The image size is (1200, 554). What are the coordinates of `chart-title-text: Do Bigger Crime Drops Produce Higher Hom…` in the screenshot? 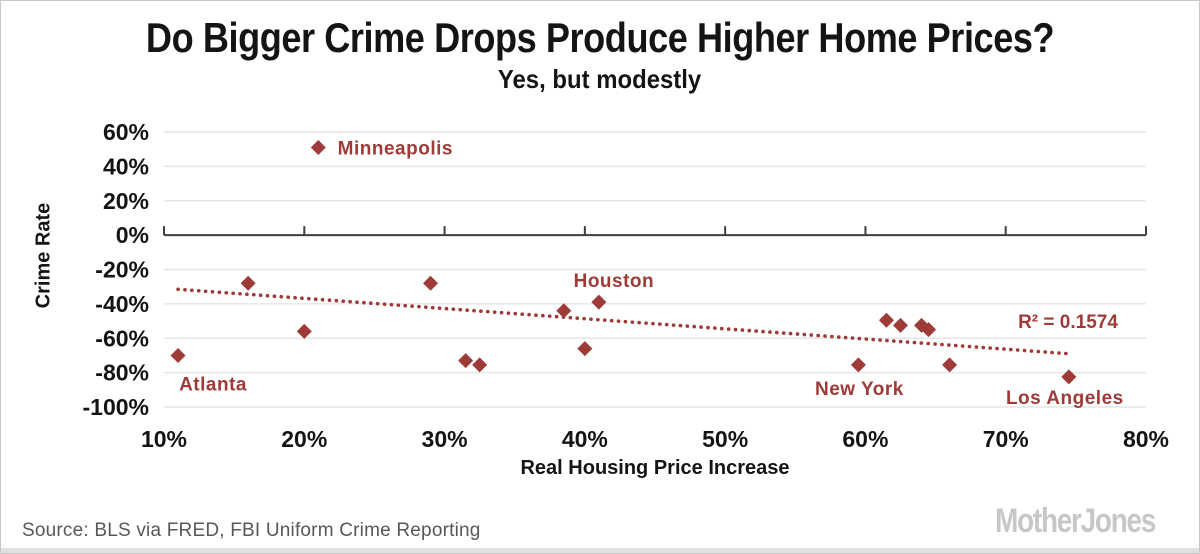 It's located at (600, 37).